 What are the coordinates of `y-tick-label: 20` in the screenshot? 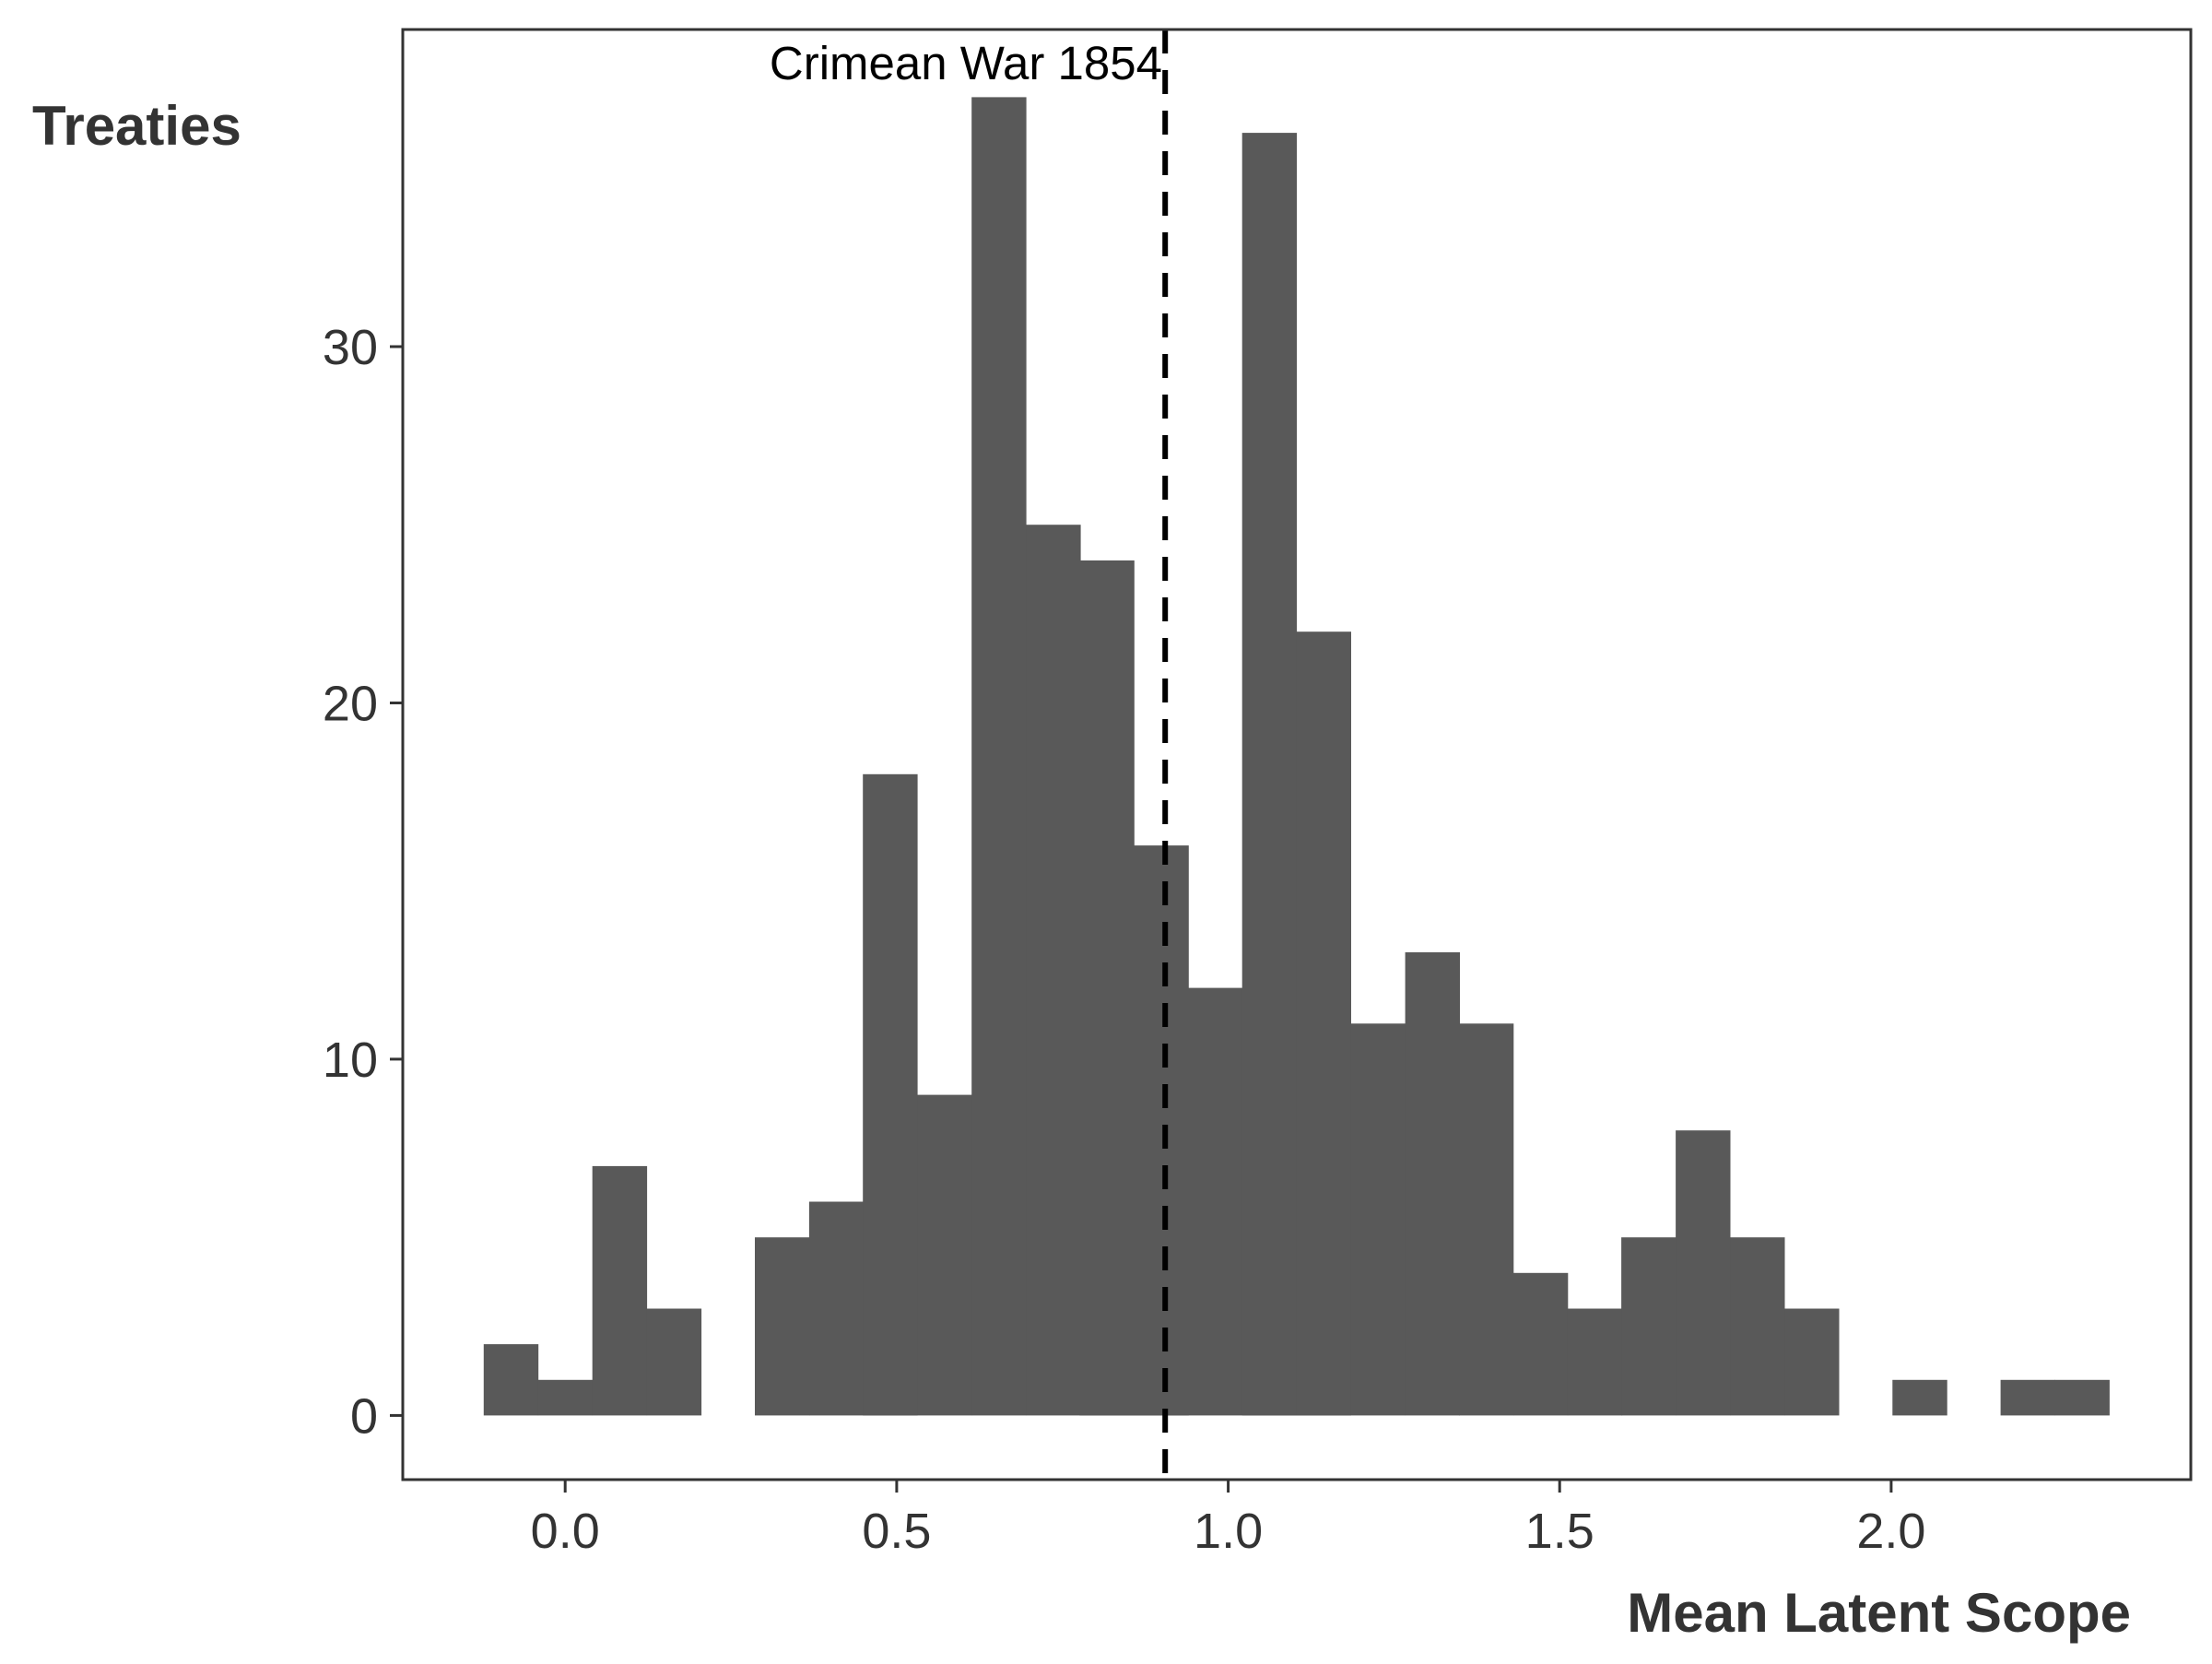 It's located at (350, 704).